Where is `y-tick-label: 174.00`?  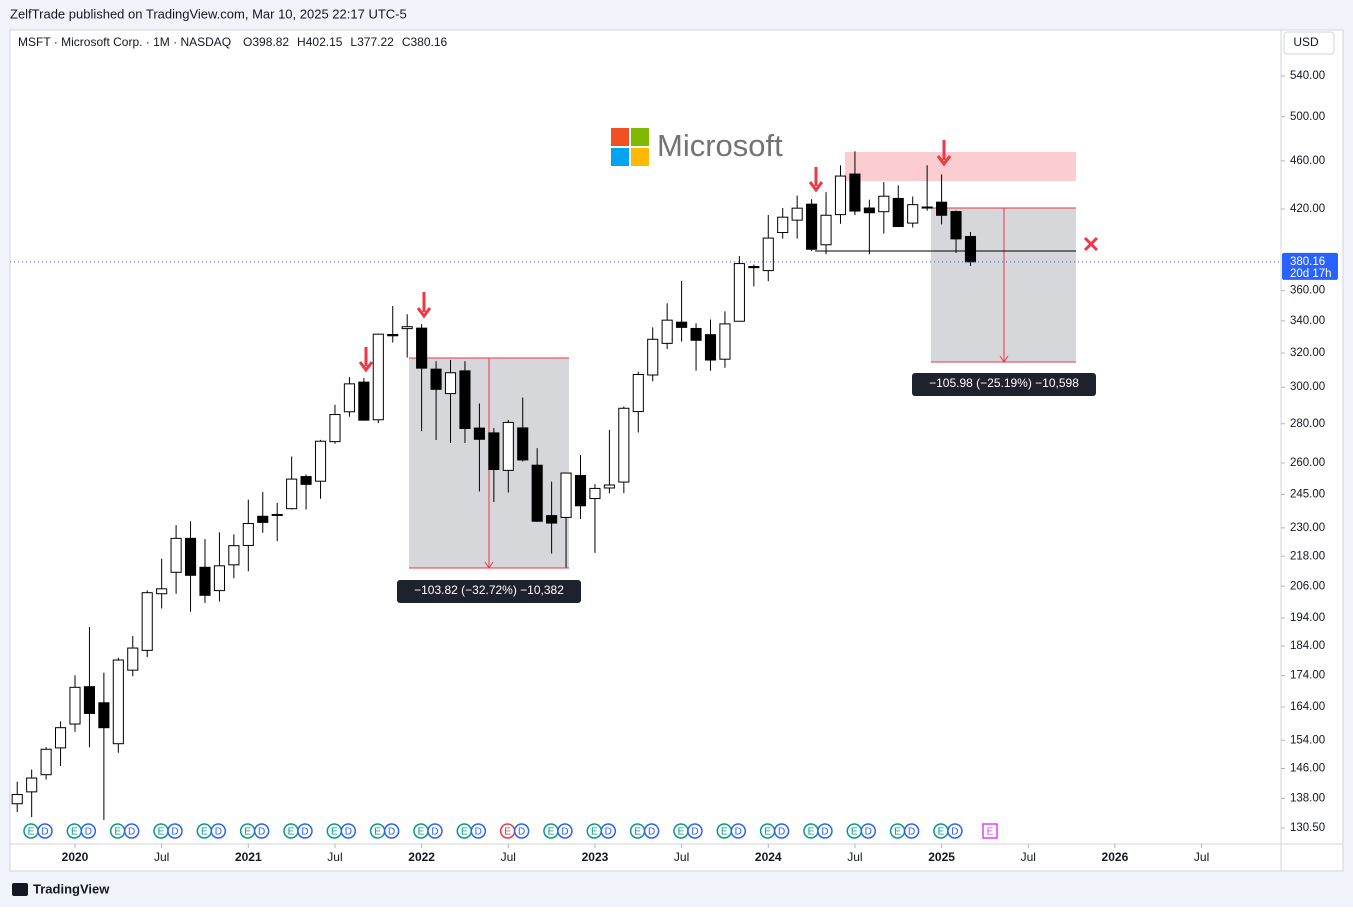 y-tick-label: 174.00 is located at coordinates (1307, 676).